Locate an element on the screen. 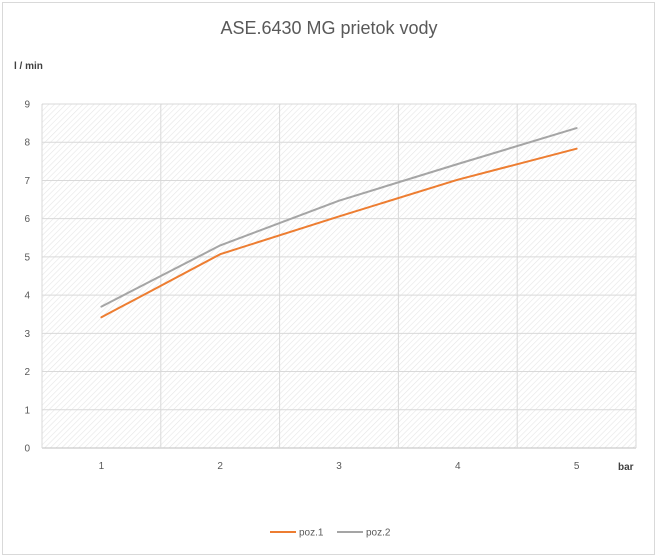 This screenshot has width=659, height=560. y-tick-label: 7 is located at coordinates (27, 181).